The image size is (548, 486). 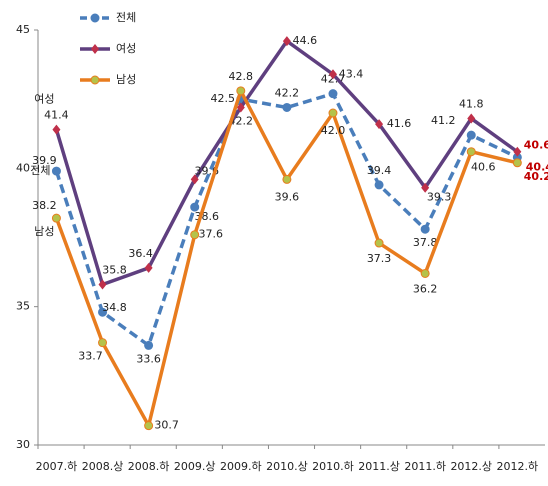 I want to click on value-label: 33.6, so click(x=148, y=358).